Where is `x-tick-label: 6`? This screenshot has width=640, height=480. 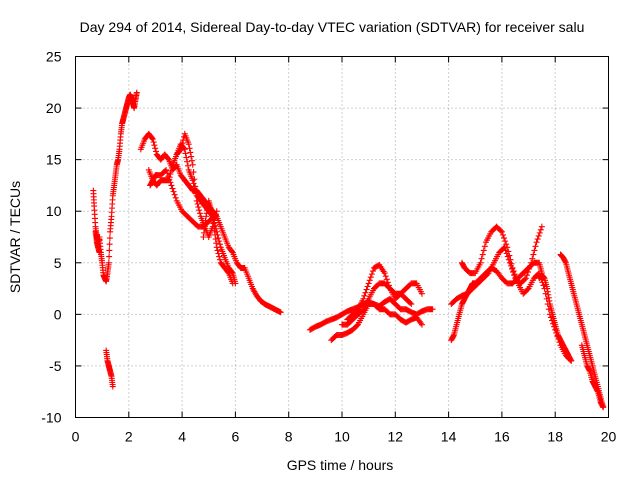 x-tick-label: 6 is located at coordinates (236, 437).